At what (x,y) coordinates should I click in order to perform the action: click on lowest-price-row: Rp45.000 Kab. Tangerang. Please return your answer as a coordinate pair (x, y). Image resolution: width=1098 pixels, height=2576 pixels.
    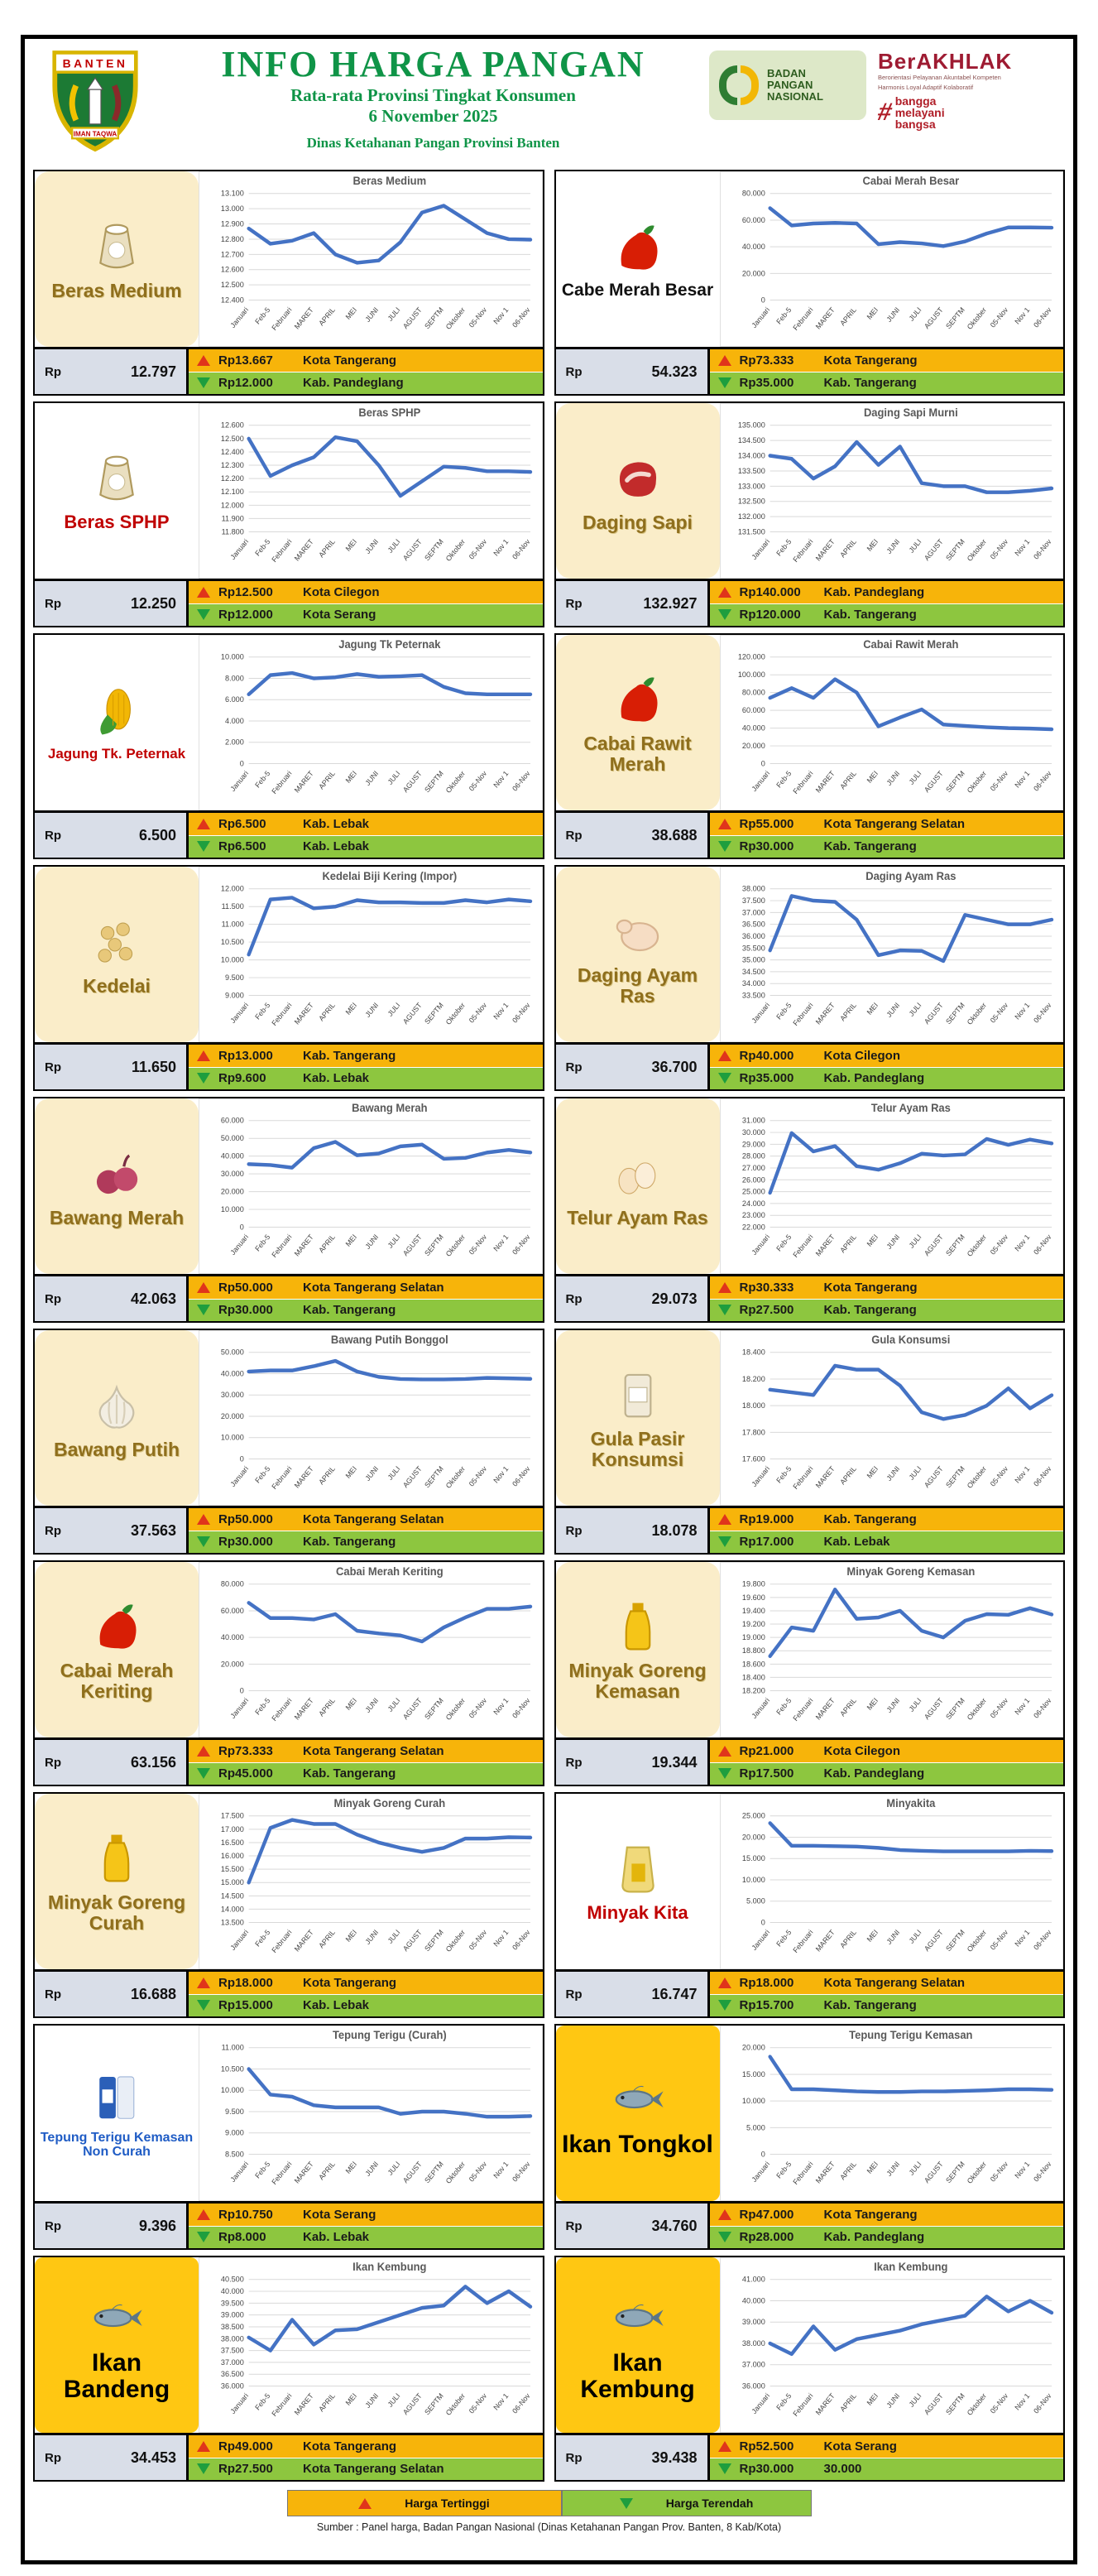
    Looking at the image, I should click on (366, 1773).